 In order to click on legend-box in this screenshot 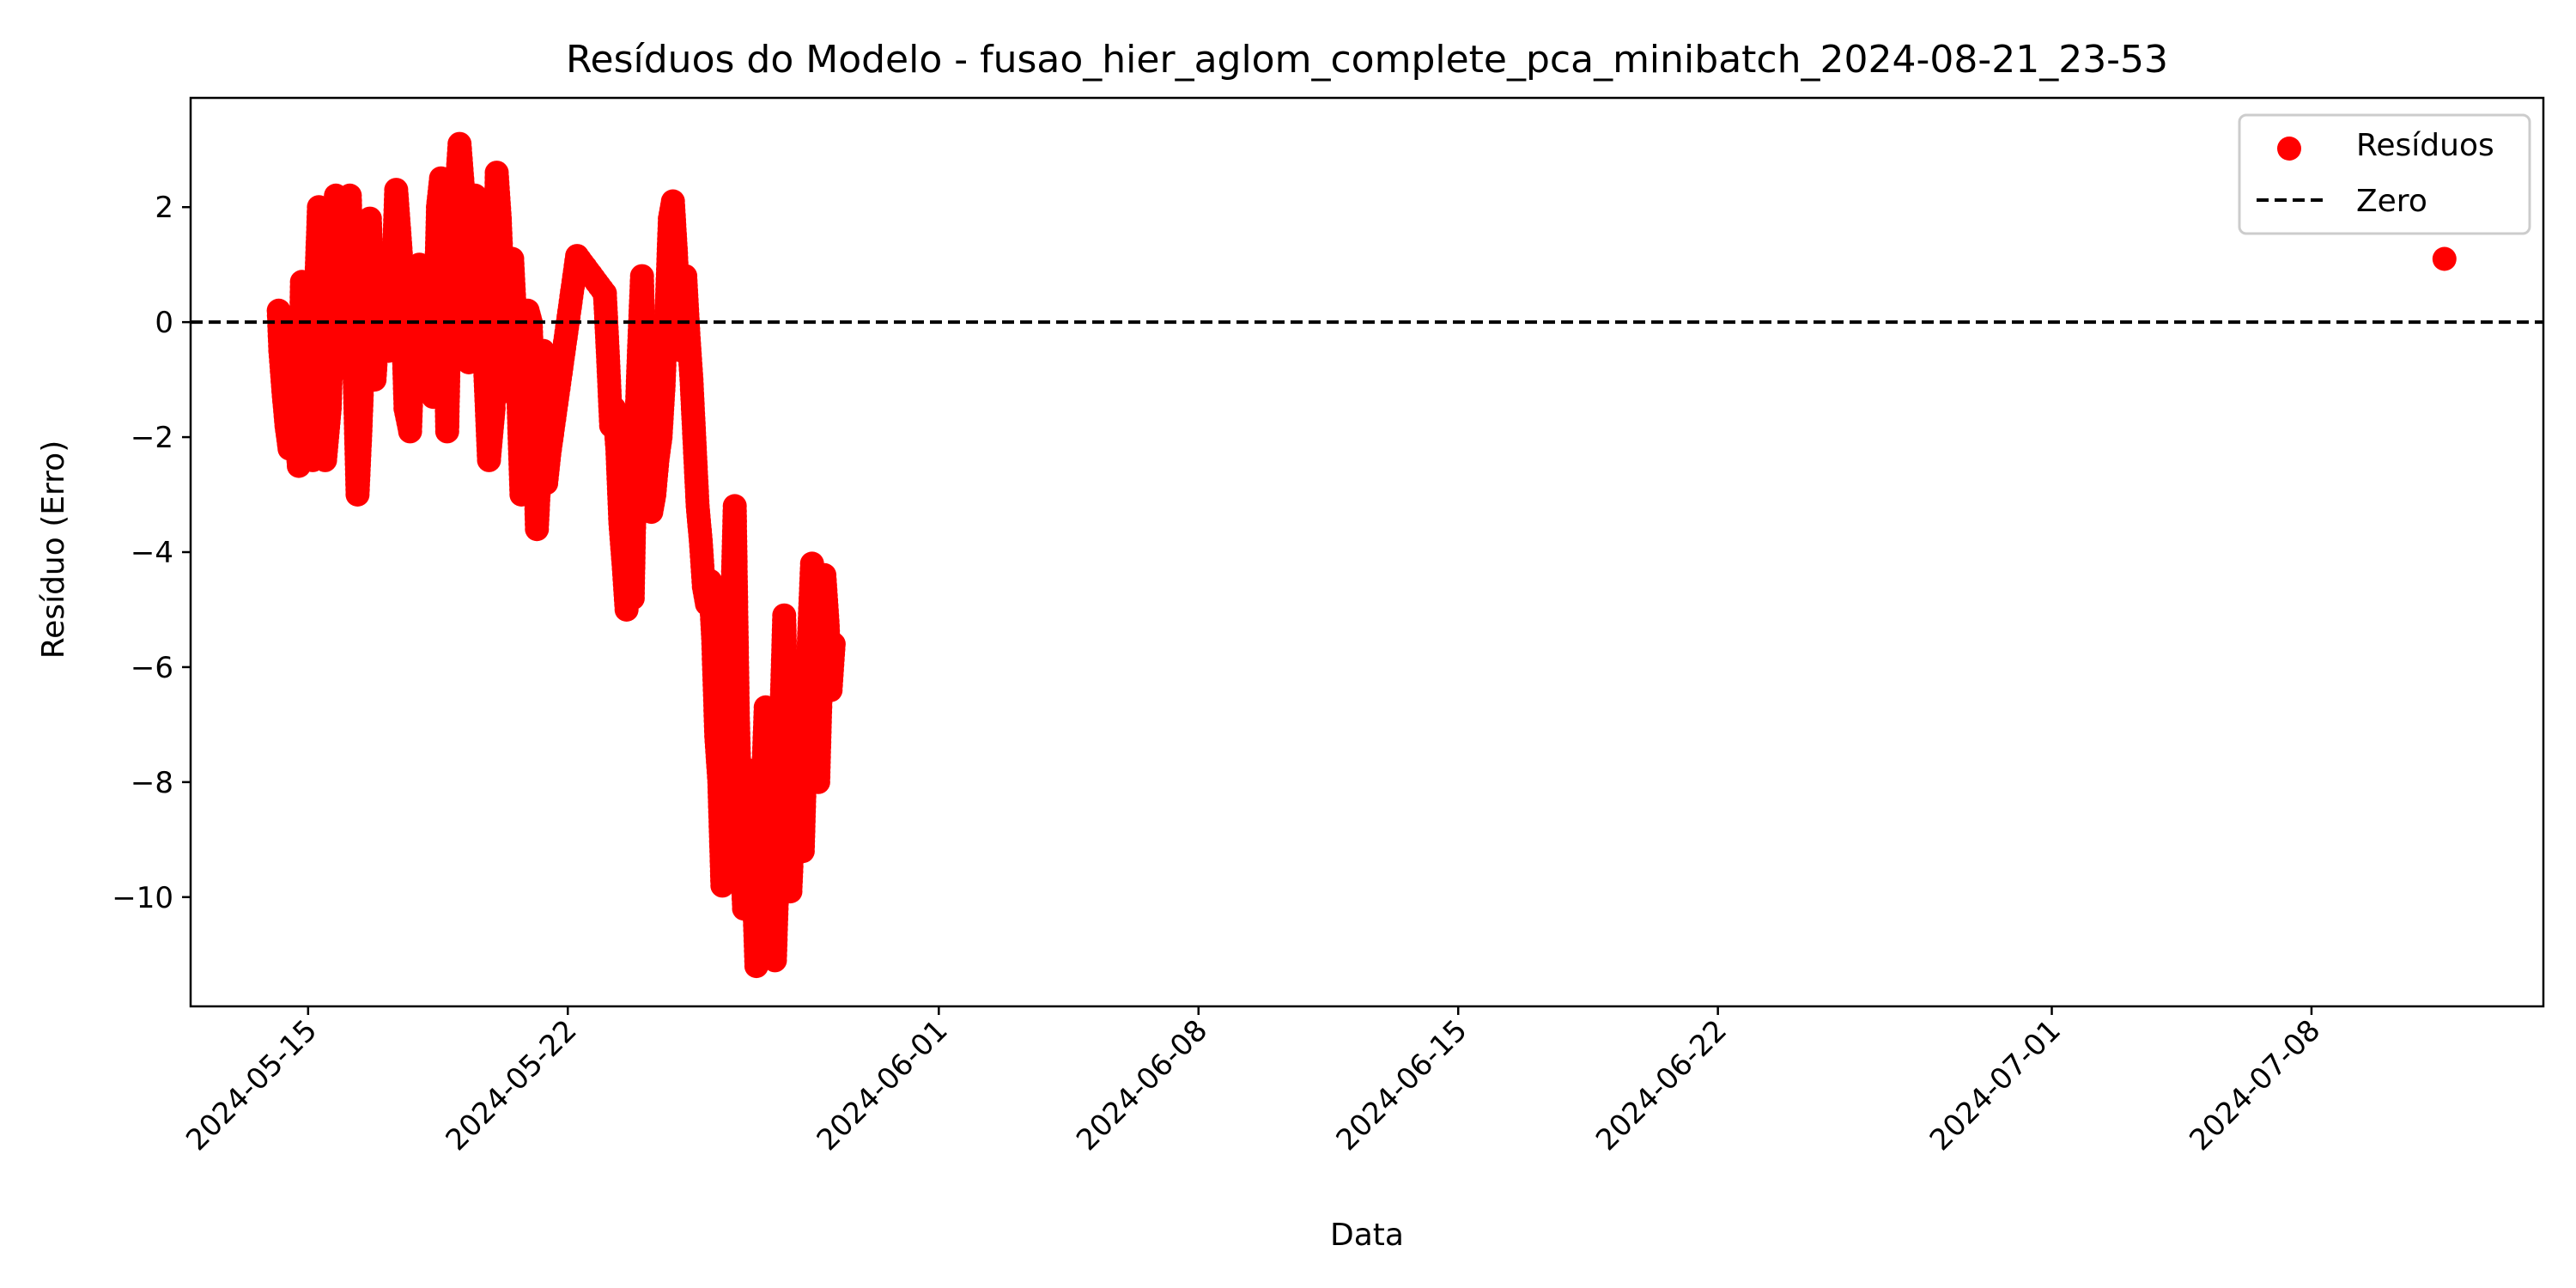, I will do `click(2384, 174)`.